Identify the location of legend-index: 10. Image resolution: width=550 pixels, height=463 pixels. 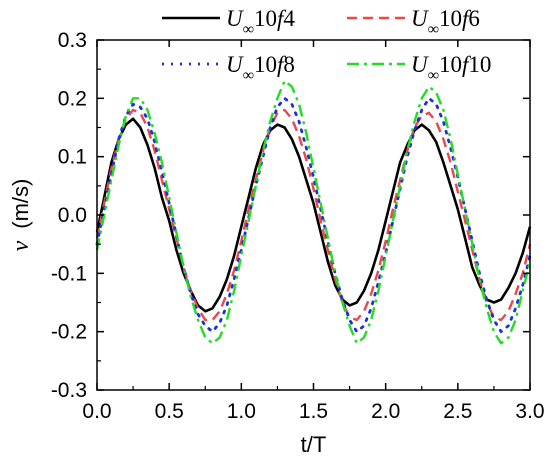
(479, 64).